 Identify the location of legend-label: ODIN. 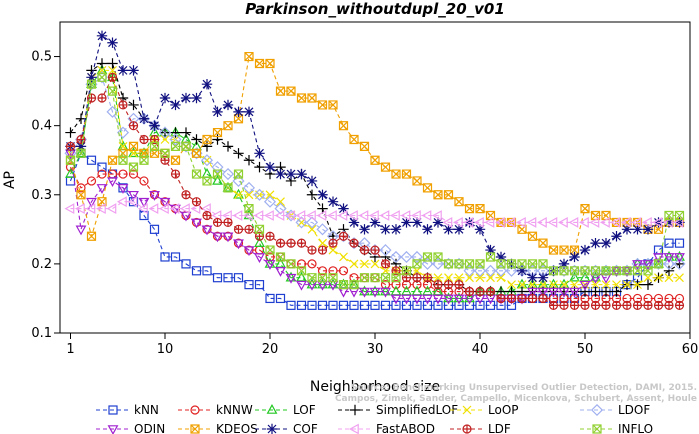
(149, 428).